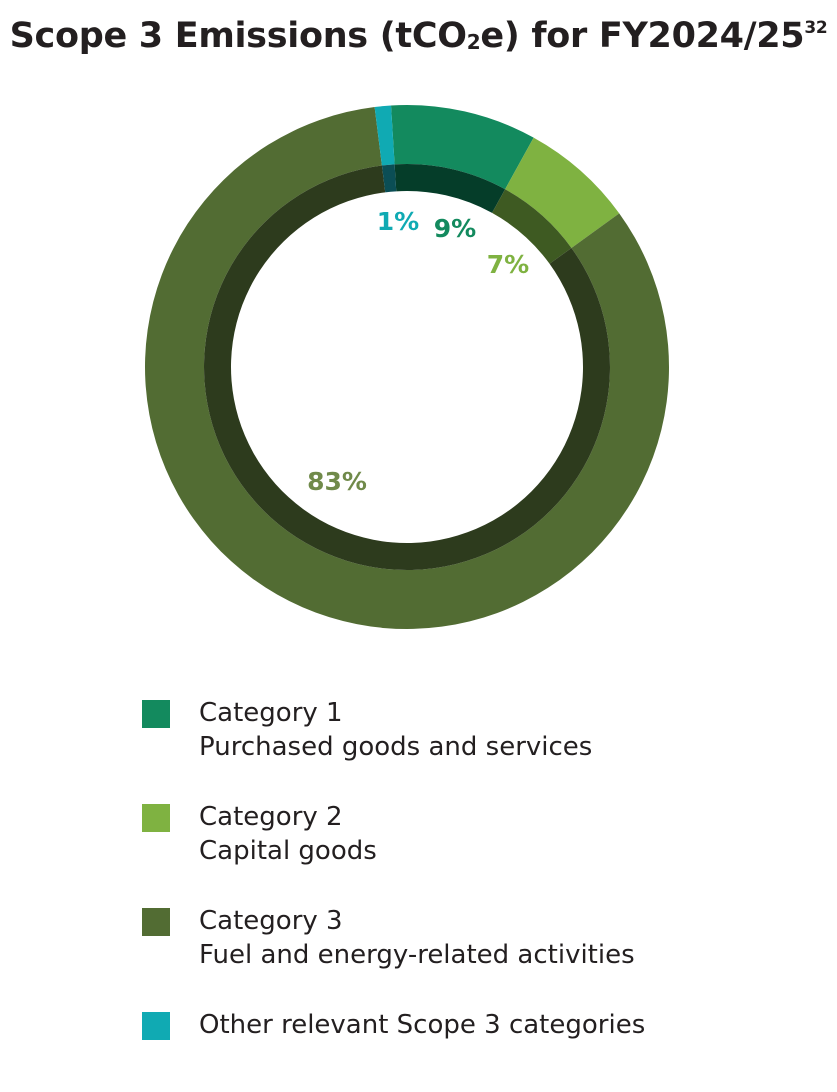 Image resolution: width=837 pixels, height=1092 pixels. Describe the element at coordinates (455, 228) in the screenshot. I see `data-label-category-1-purchased-goods-and-services: 9%` at that location.